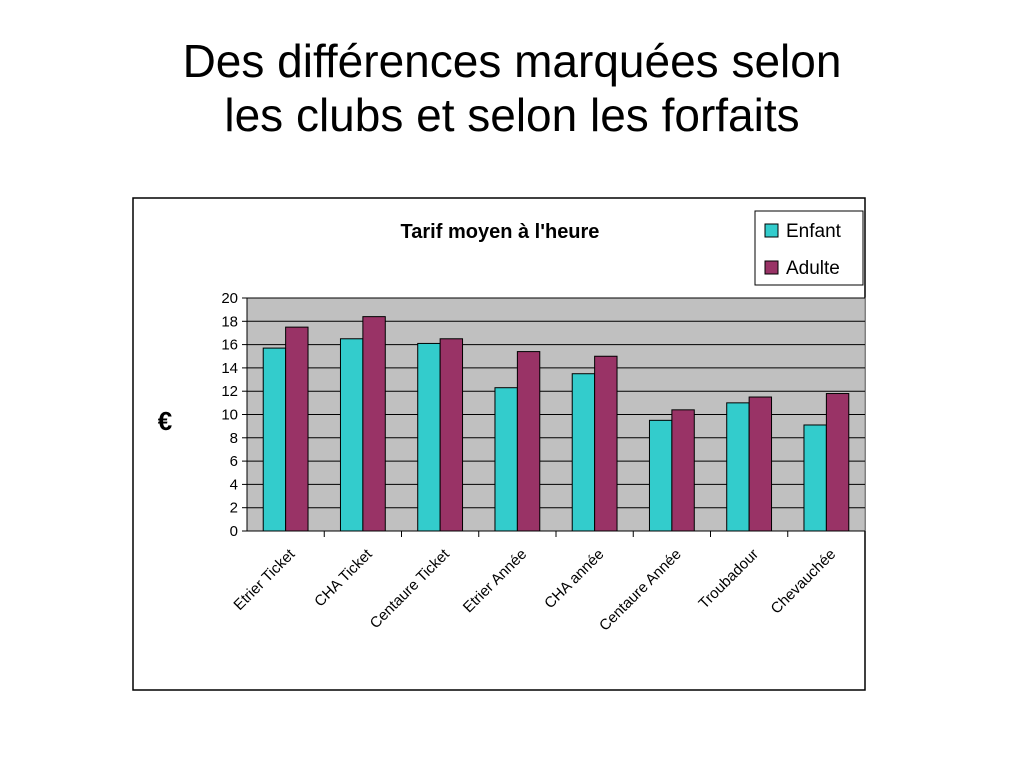  I want to click on chart-title: Tarif moyen à l'heure, so click(500, 232).